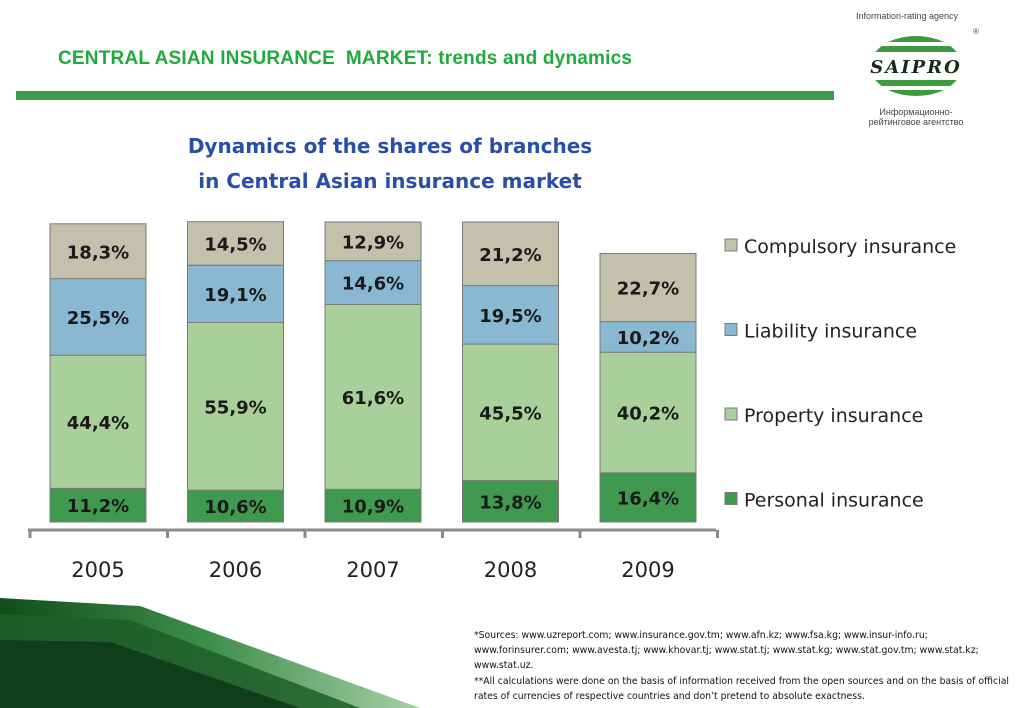 The image size is (1023, 708). I want to click on data-label-personal-insurance-2007: 10,9%, so click(373, 507).